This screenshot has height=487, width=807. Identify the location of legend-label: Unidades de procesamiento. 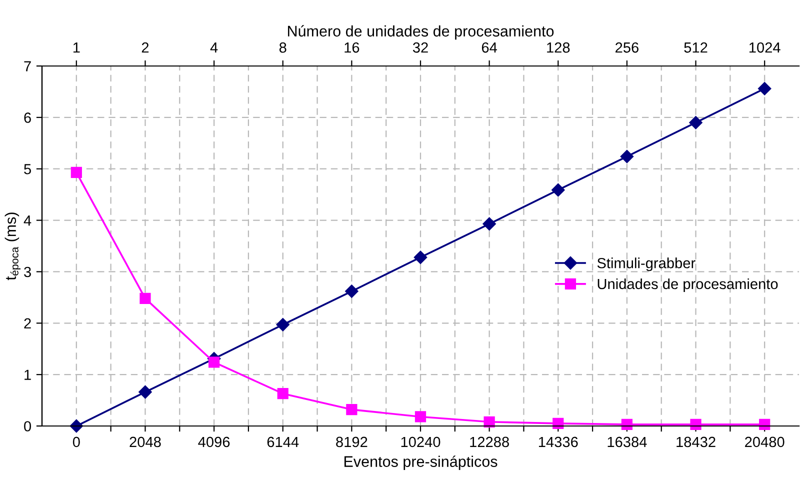
(688, 285).